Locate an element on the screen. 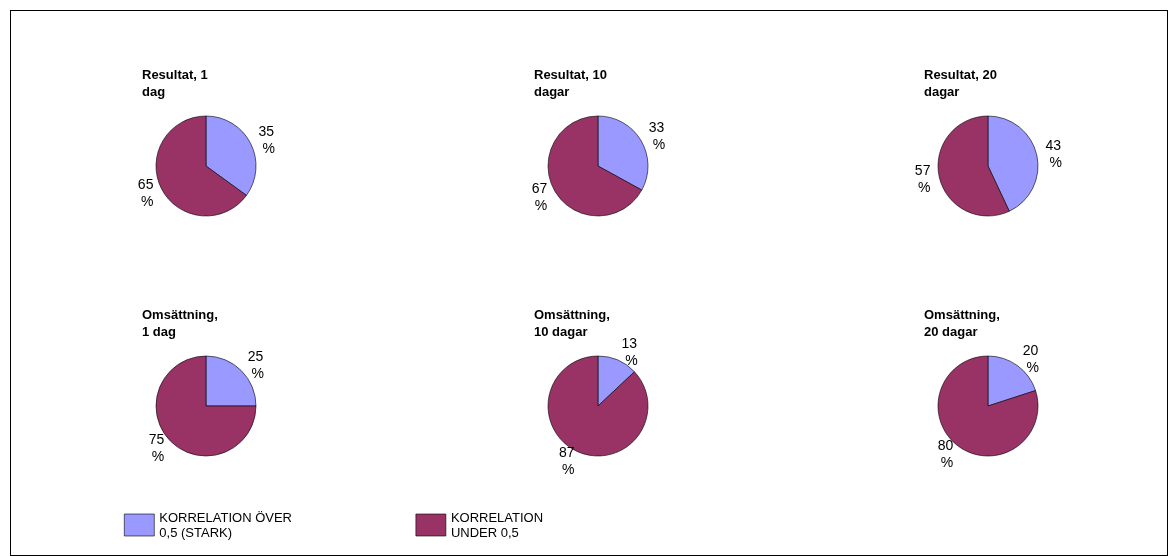 The image size is (1172, 556). data-label: 25 % is located at coordinates (256, 364).